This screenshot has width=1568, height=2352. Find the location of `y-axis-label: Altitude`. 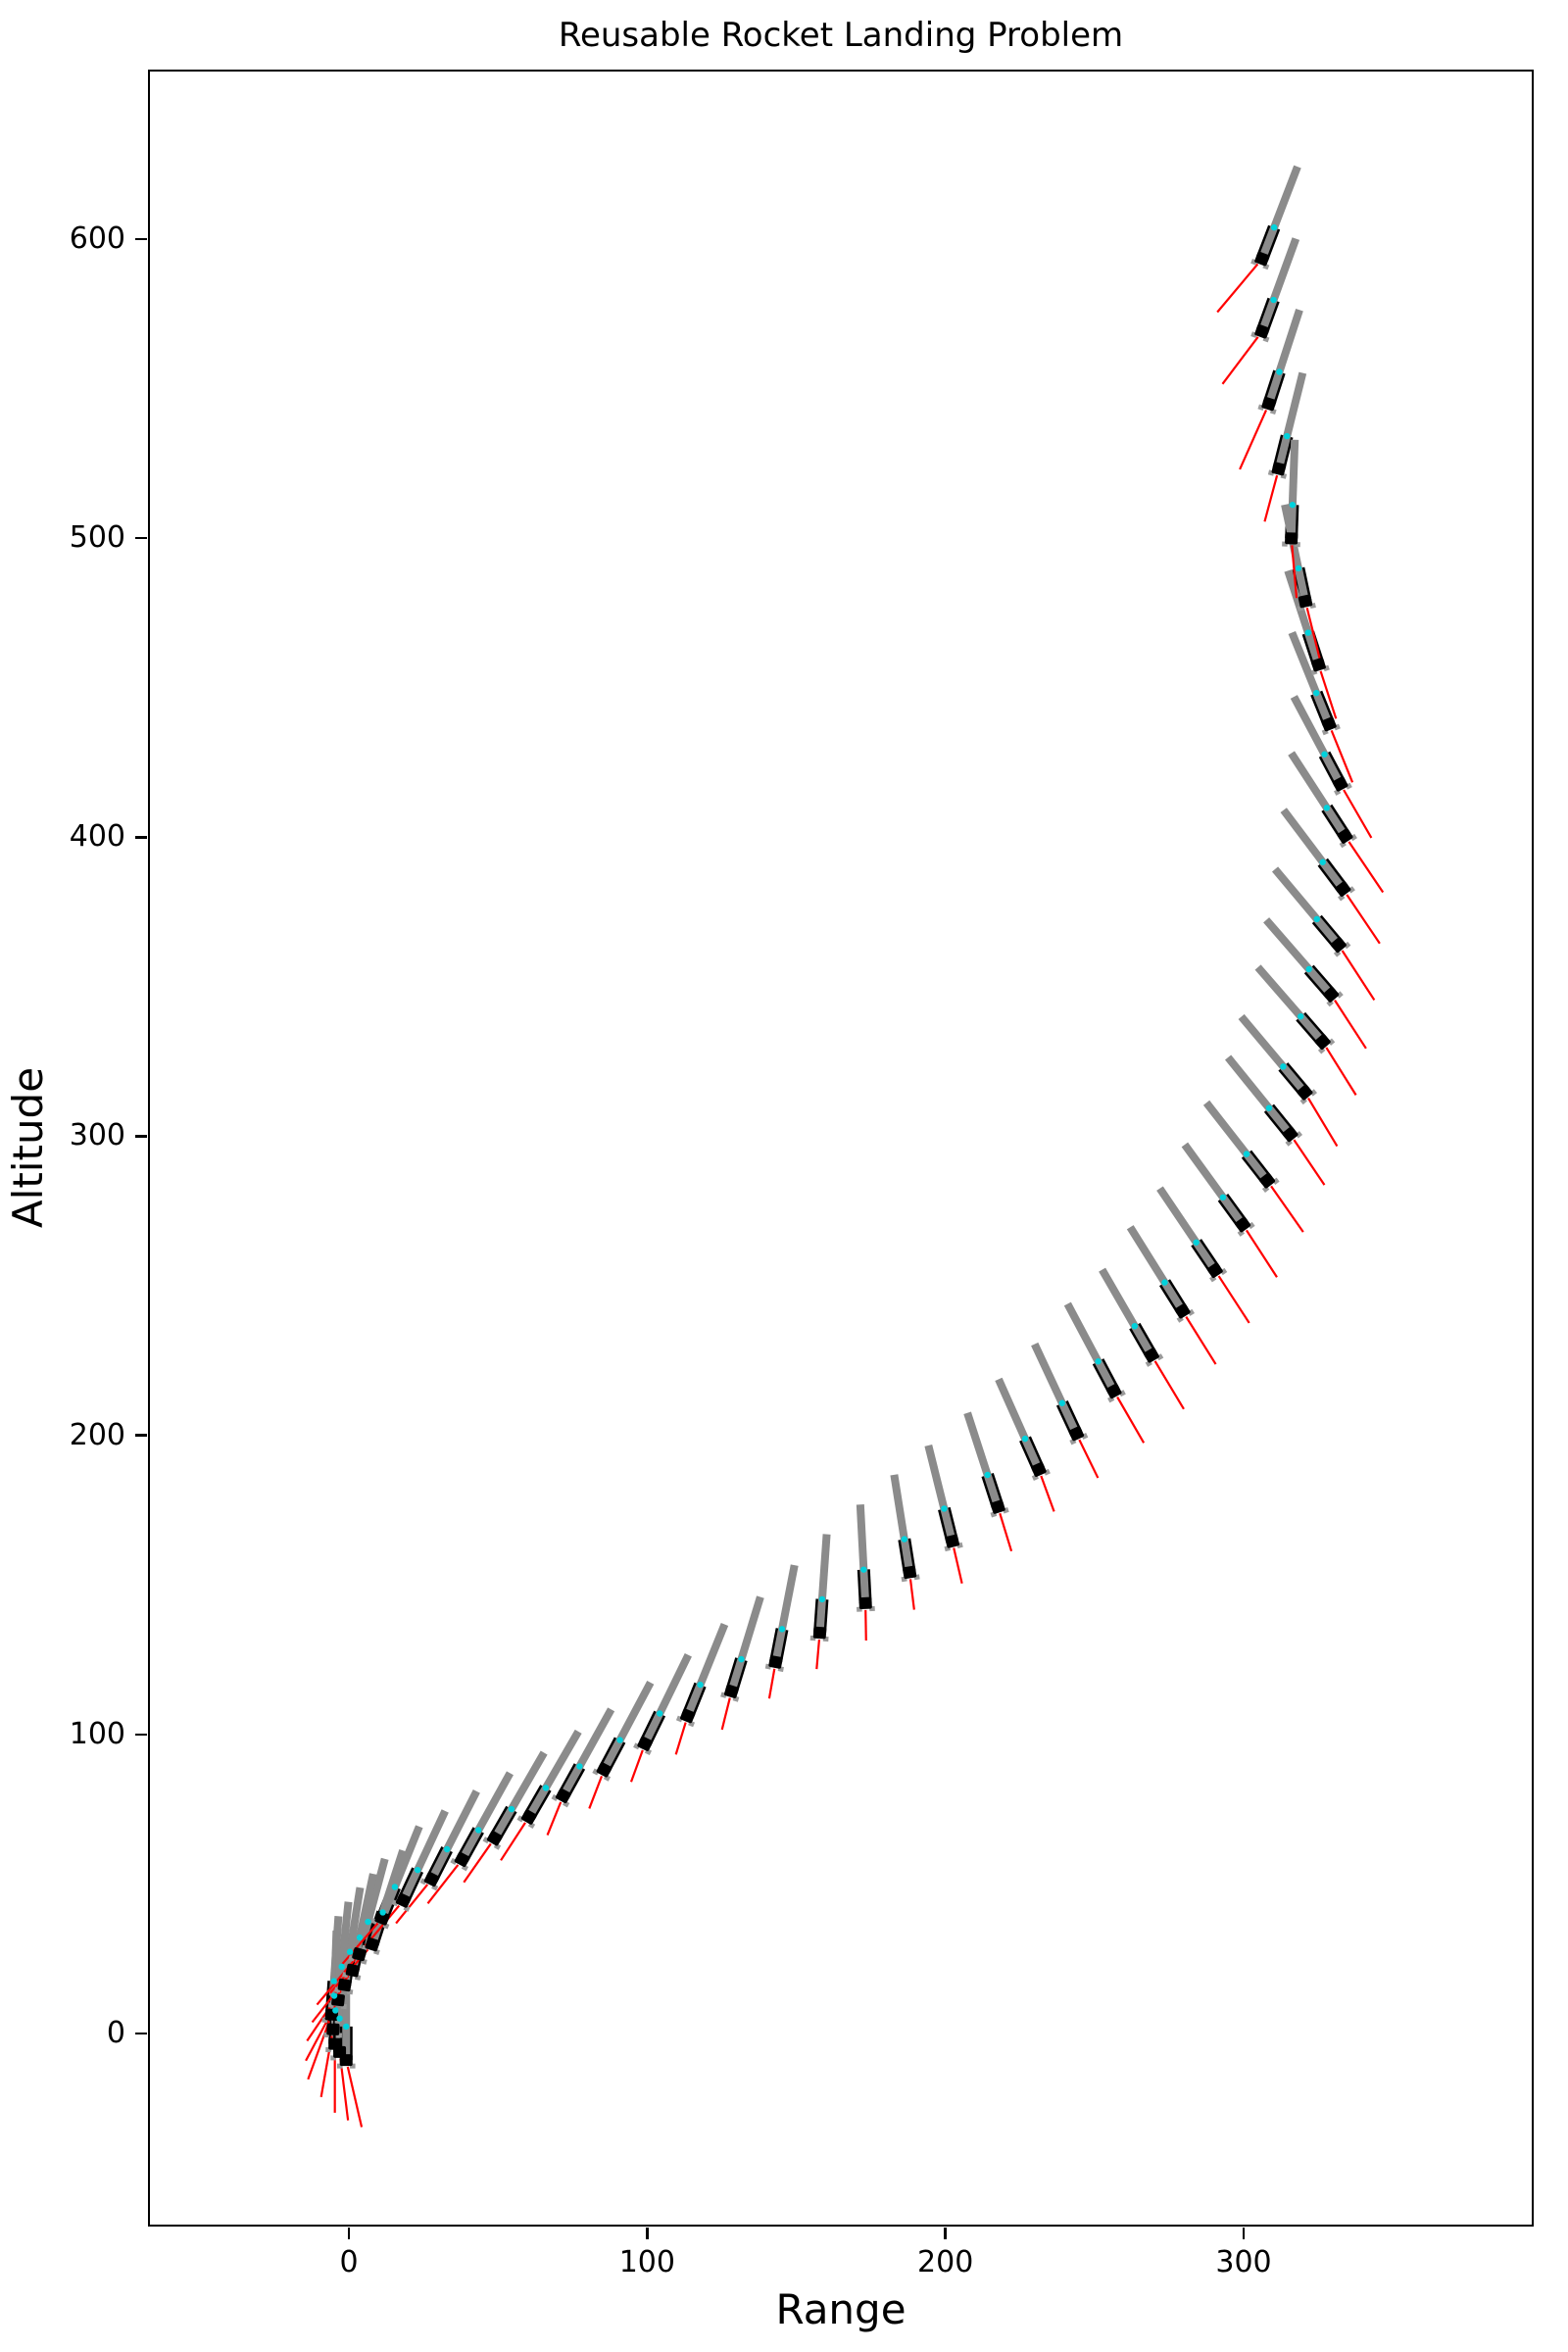

y-axis-label: Altitude is located at coordinates (28, 1147).